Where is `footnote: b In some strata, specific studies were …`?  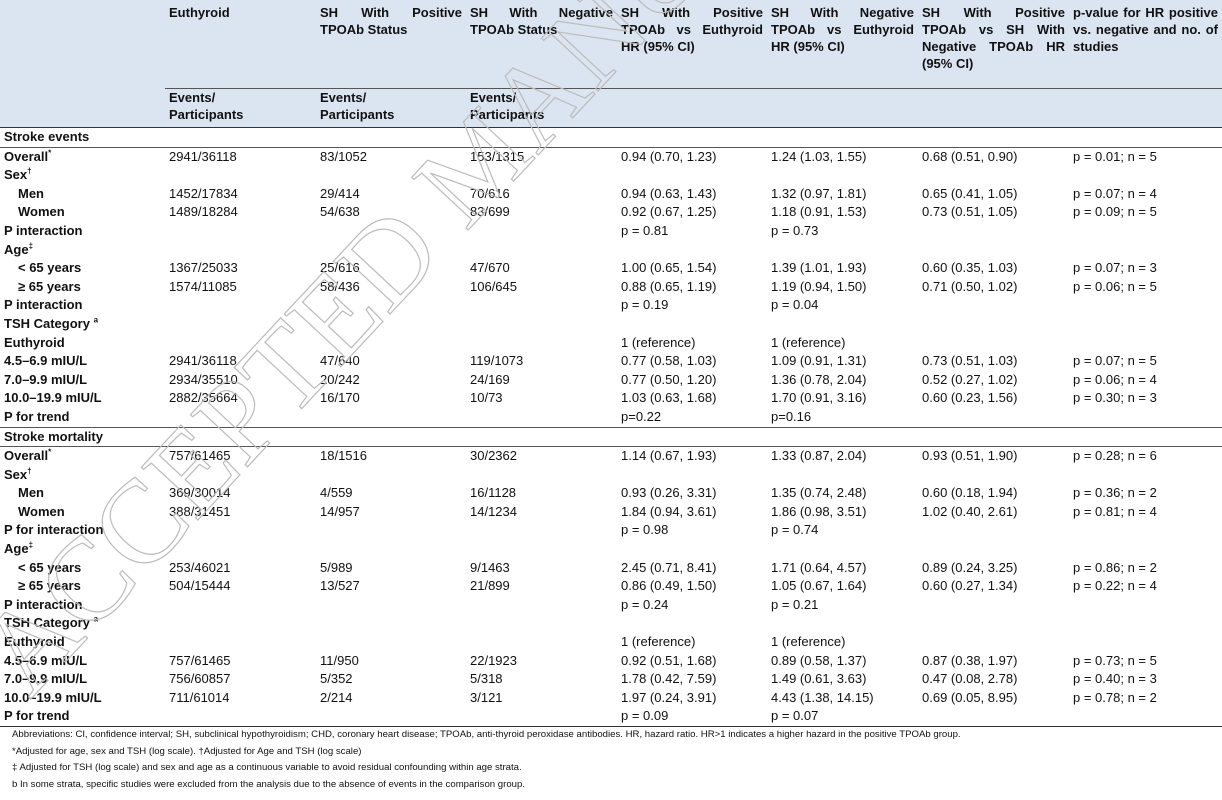
footnote: b In some strata, specific studies were … is located at coordinates (269, 784).